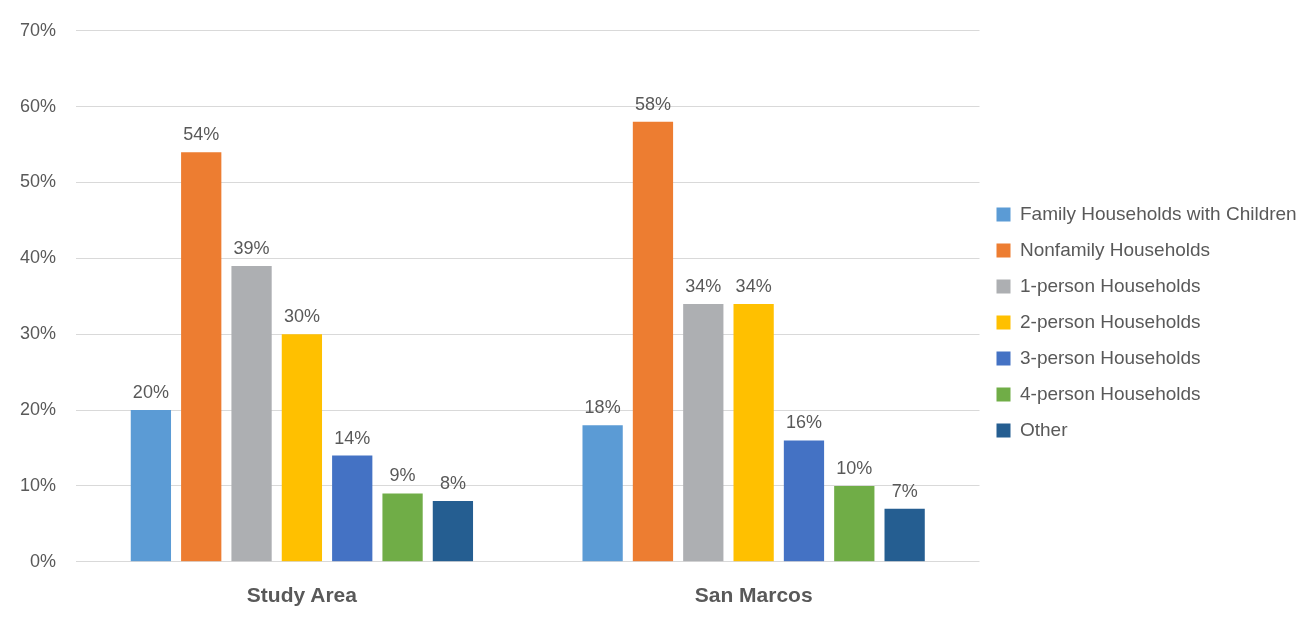 The width and height of the screenshot is (1306, 631). Describe the element at coordinates (753, 595) in the screenshot. I see `x-tick-label: San Marcos` at that location.